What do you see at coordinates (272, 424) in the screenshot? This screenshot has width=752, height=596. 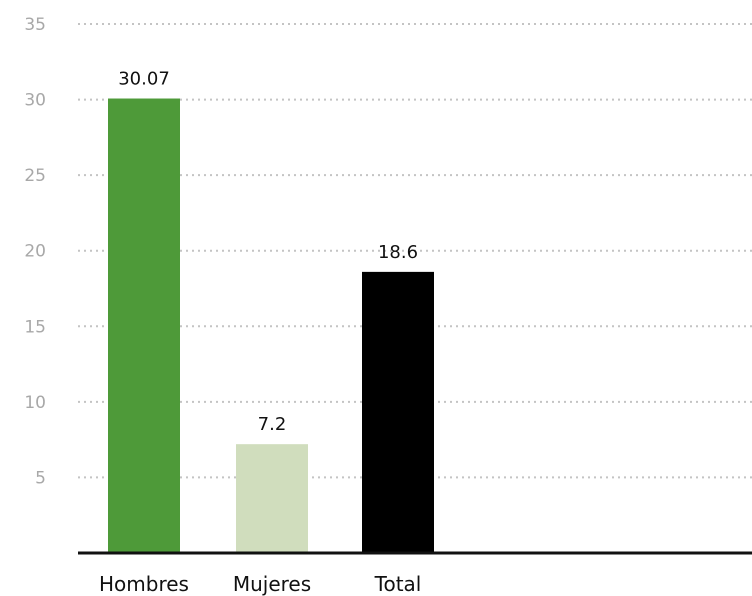 I see `bar-value-label: 7.2` at bounding box center [272, 424].